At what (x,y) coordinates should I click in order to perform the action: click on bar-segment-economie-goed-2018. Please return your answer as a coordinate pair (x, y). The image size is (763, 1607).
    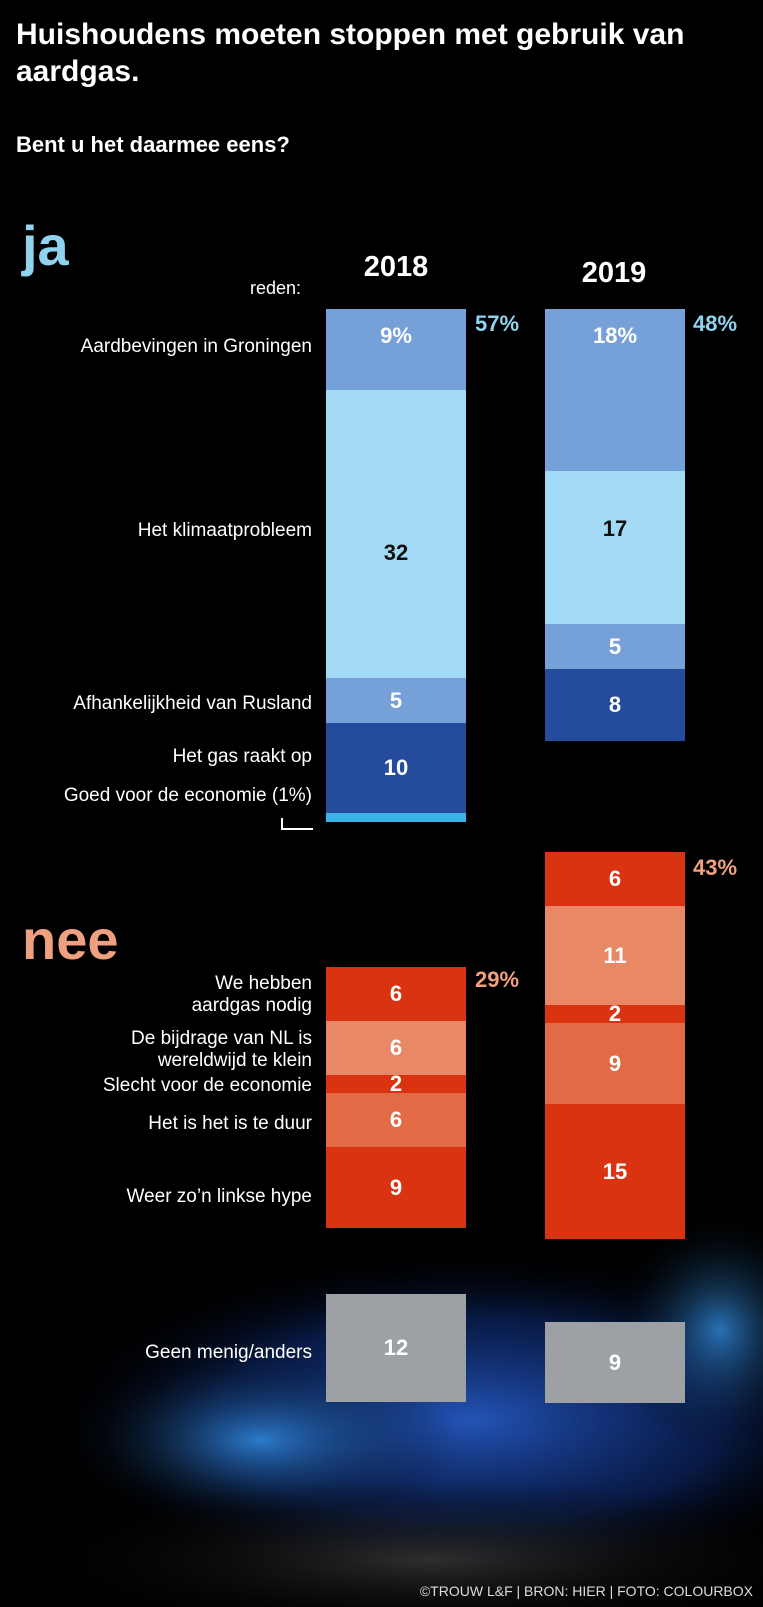
    Looking at the image, I should click on (396, 817).